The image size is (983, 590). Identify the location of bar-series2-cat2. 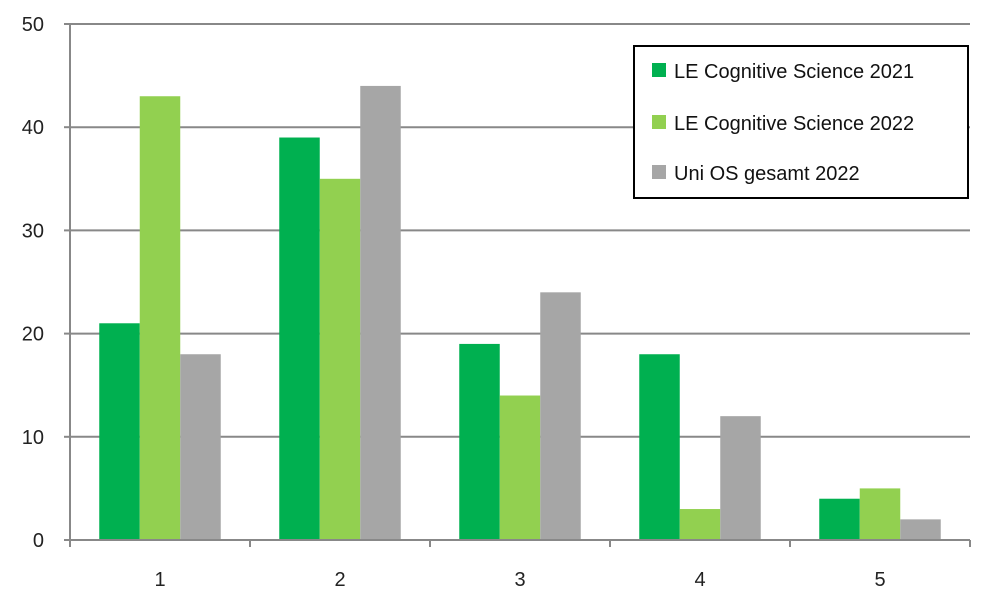
(380, 313).